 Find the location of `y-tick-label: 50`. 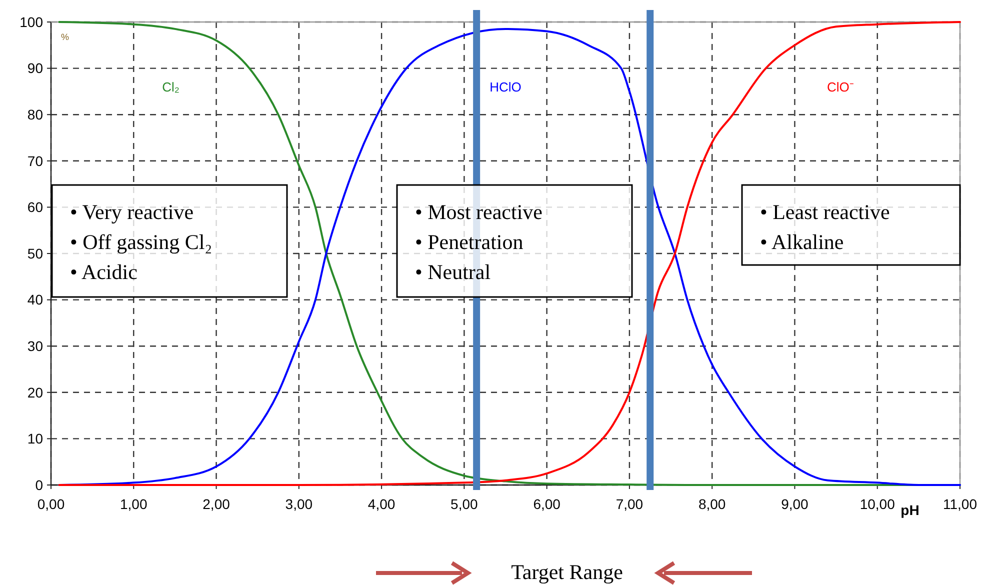

y-tick-label: 50 is located at coordinates (35, 253).